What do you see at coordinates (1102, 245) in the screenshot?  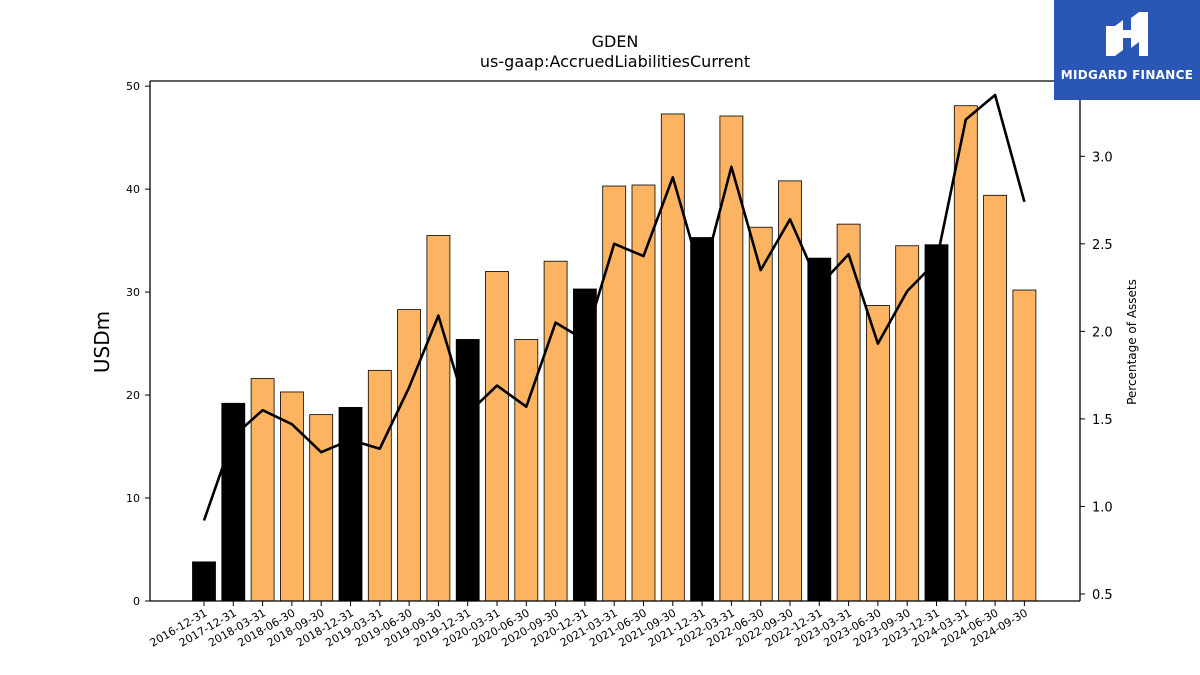 I see `y2-tick-label: 2.5` at bounding box center [1102, 245].